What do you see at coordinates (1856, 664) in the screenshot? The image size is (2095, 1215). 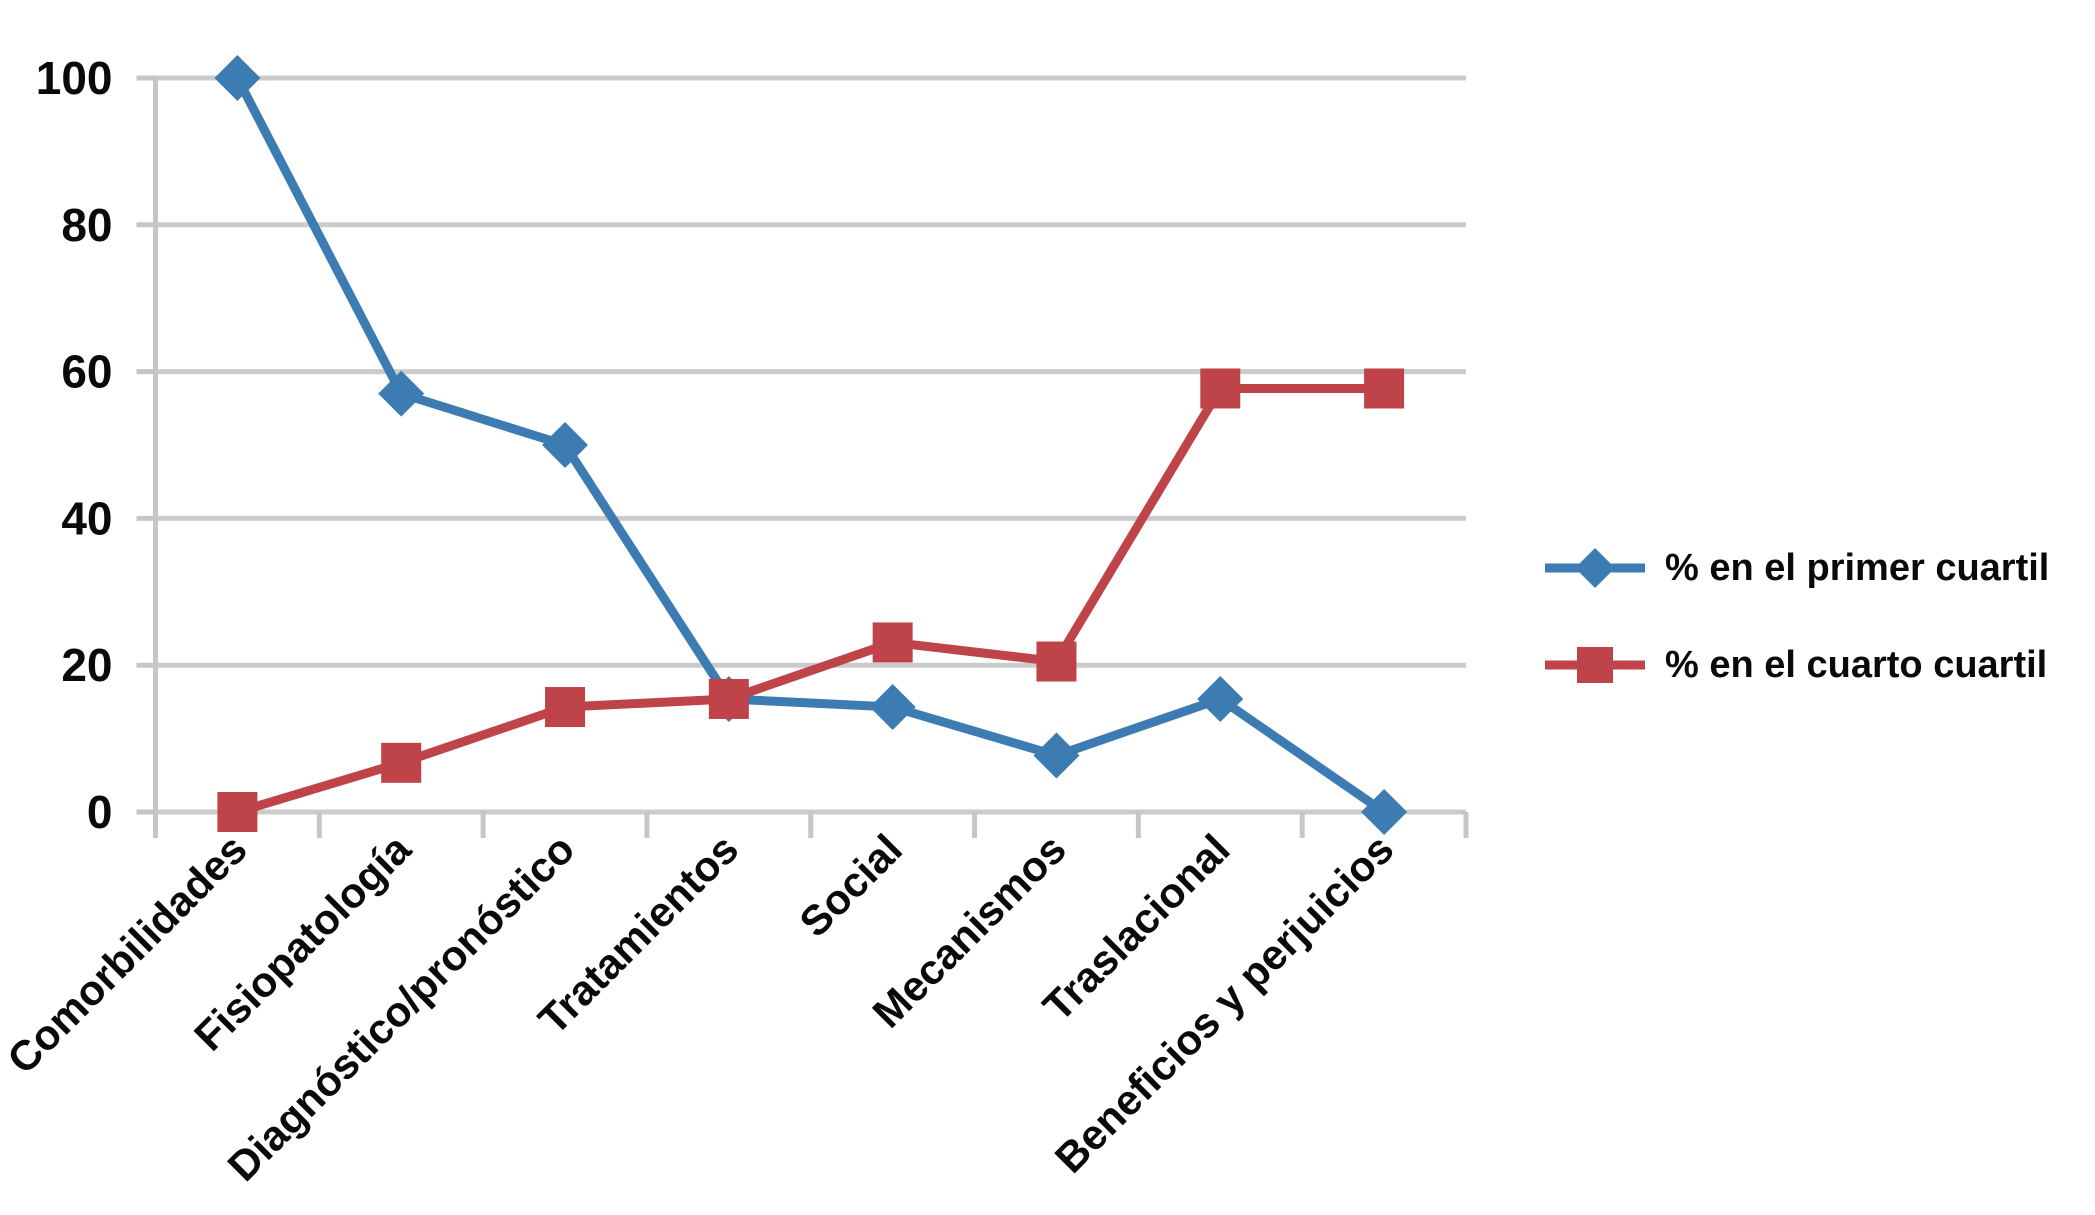 I see `legend-label-cuarto-cuartil: % en el cuarto cuartil` at bounding box center [1856, 664].